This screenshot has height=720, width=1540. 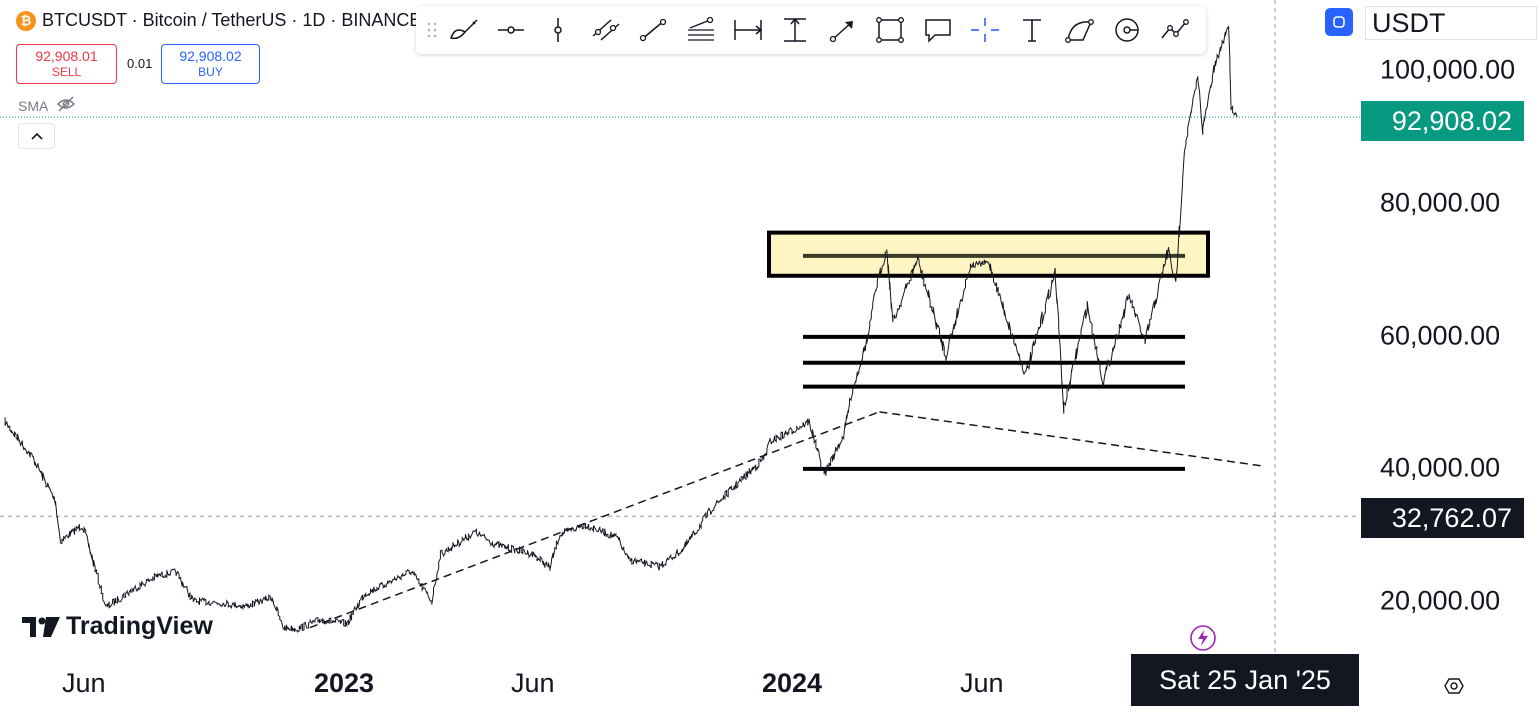 I want to click on price-axis-label: 60,000.00, so click(x=1440, y=335).